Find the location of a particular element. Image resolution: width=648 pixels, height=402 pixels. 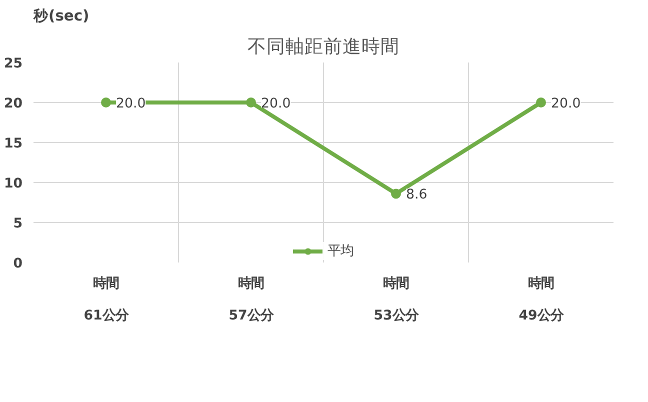

category-label: 時間 57公分 is located at coordinates (251, 300).